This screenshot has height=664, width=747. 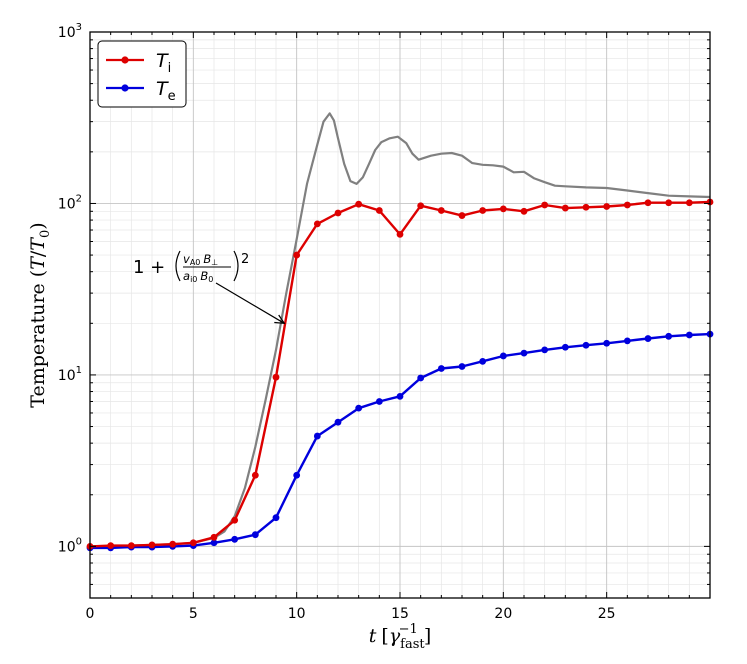 What do you see at coordinates (250, 303) in the screenshot?
I see `annotation-arrow` at bounding box center [250, 303].